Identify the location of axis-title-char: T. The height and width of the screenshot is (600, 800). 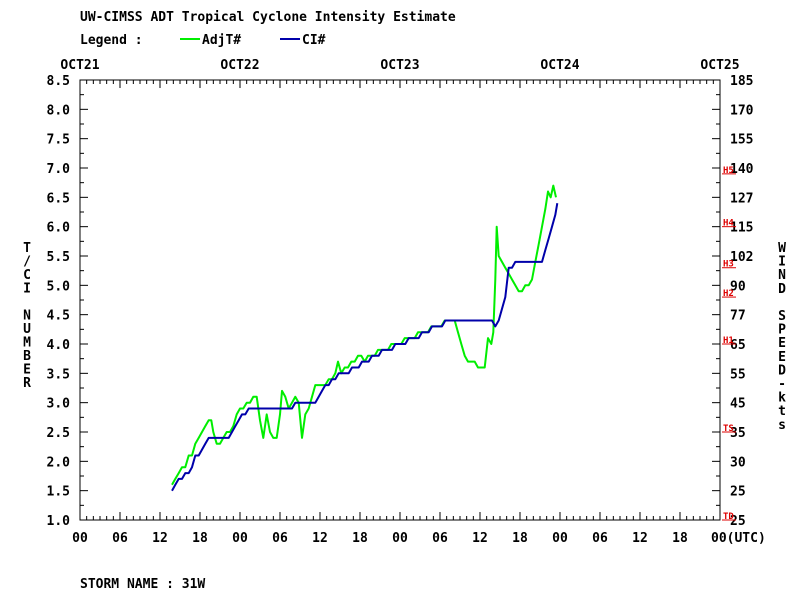
(27, 248).